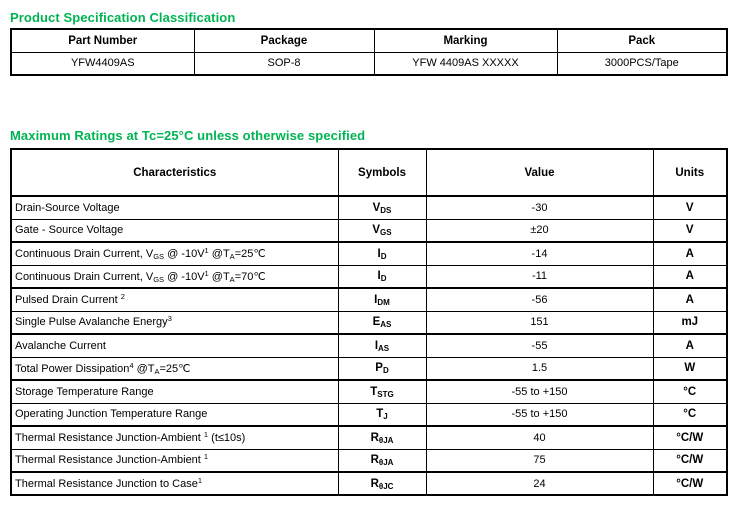 Image resolution: width=735 pixels, height=510 pixels. What do you see at coordinates (174, 460) in the screenshot?
I see `characteristic-cell: Thermal Resistance Junction-Ambient 1` at bounding box center [174, 460].